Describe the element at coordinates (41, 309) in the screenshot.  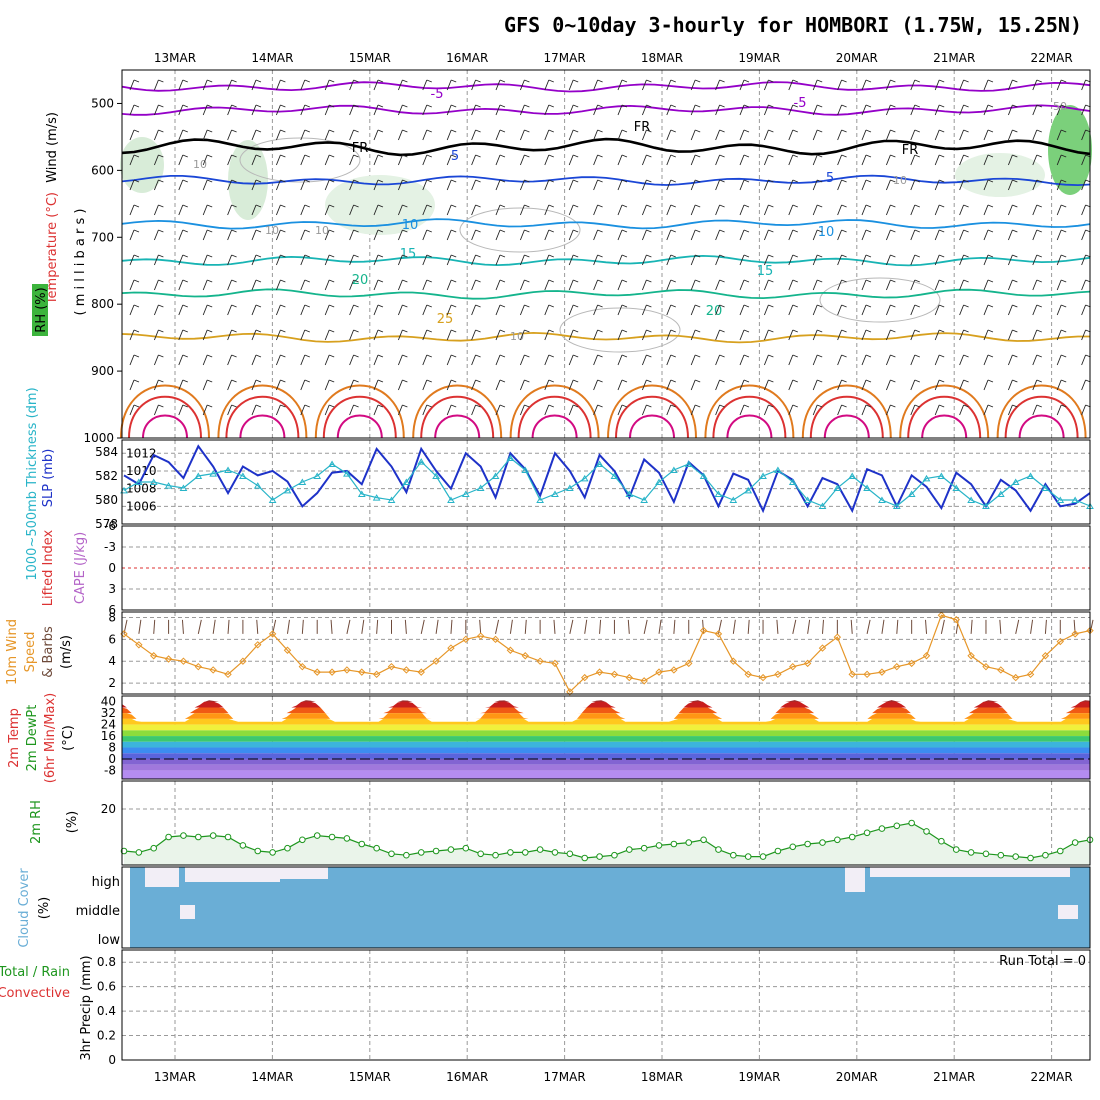
I see `ylabel-rh: RH (%)` at that location.